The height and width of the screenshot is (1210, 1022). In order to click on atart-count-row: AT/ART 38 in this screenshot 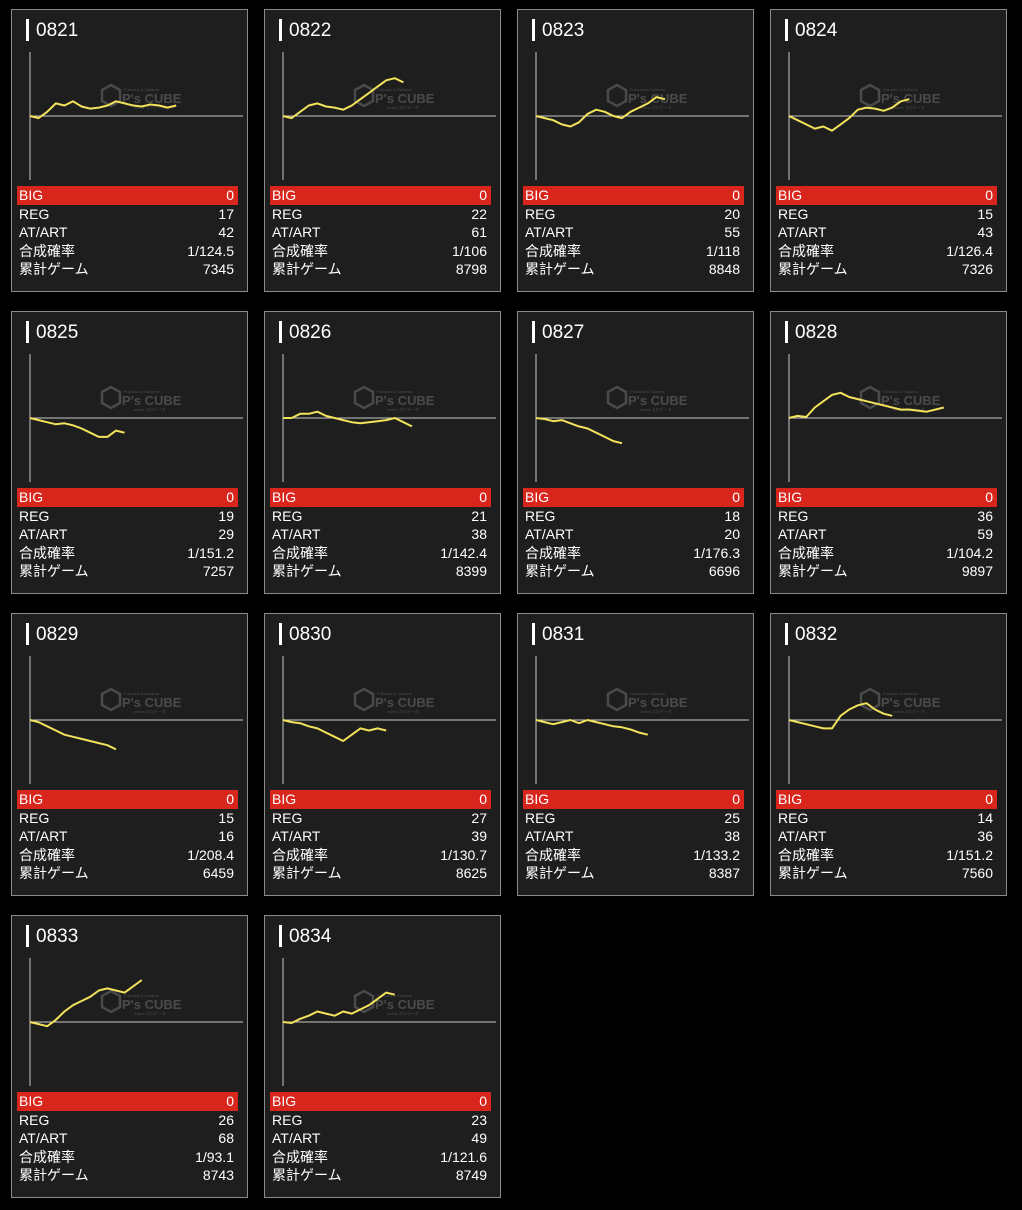, I will do `click(633, 836)`.